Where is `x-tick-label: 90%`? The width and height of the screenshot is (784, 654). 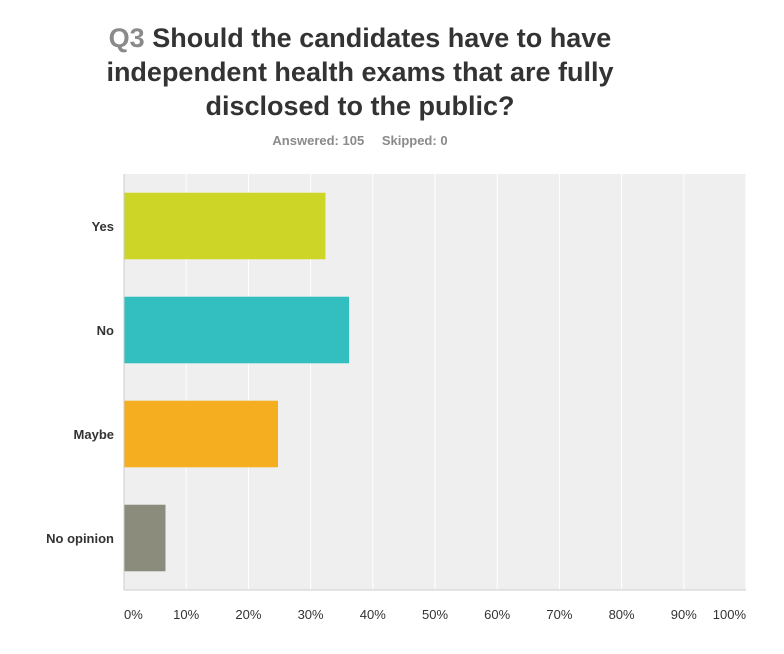
x-tick-label: 90% is located at coordinates (684, 614).